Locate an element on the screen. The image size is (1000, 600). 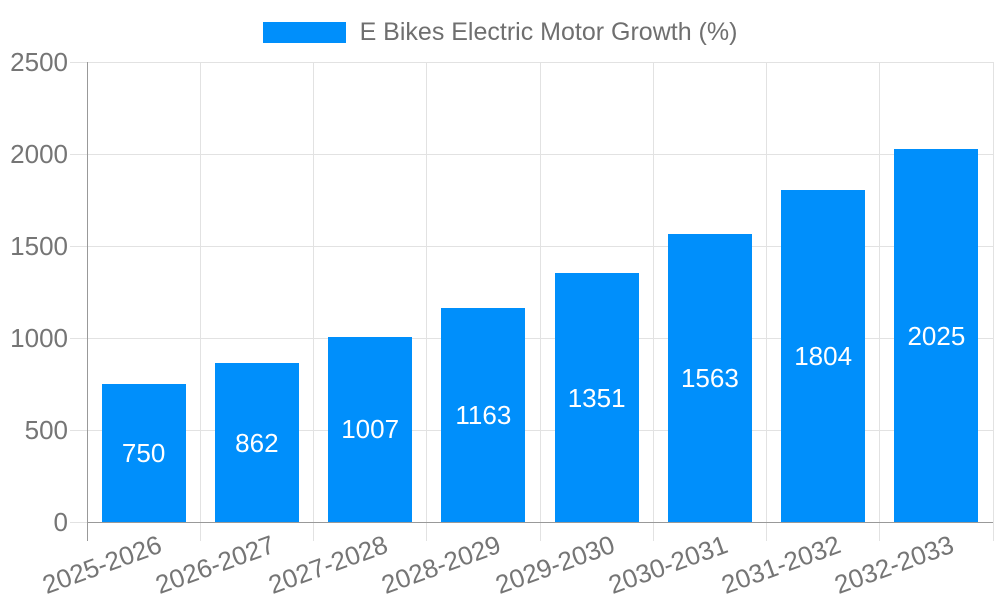
bar-value-label: 750 is located at coordinates (143, 453).